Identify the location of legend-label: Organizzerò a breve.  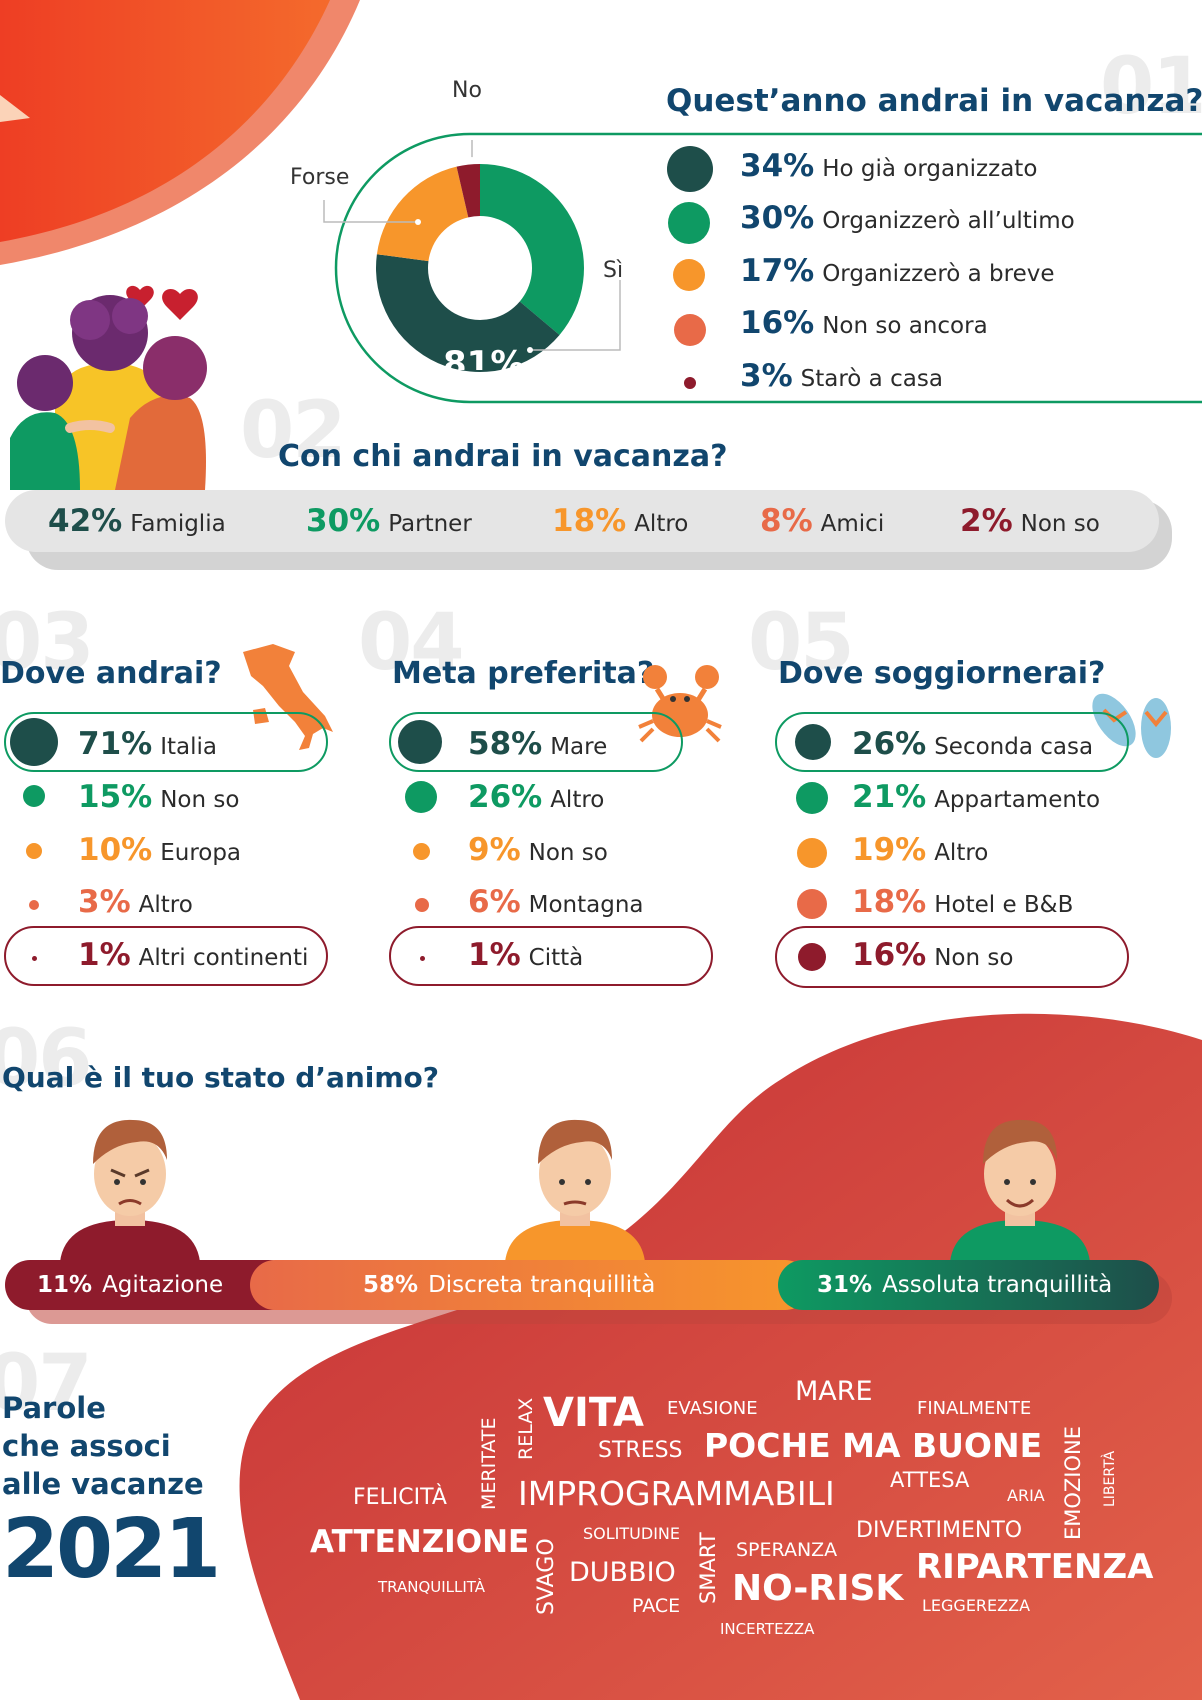
(938, 274).